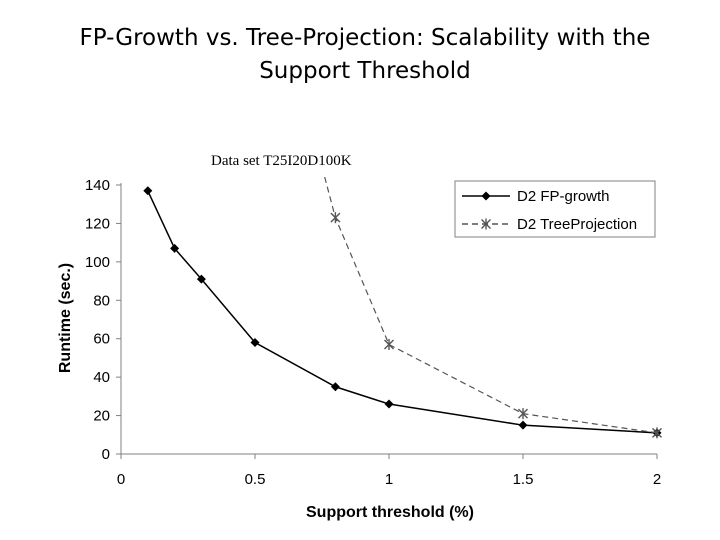 The image size is (720, 540). I want to click on y-axis-title: Runtime (sec.), so click(65, 318).